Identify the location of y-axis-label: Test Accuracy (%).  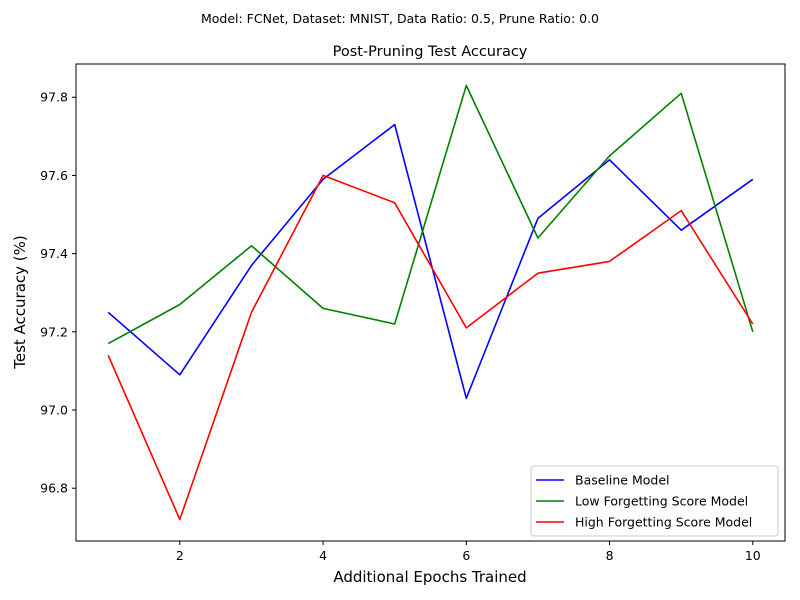
(20, 302).